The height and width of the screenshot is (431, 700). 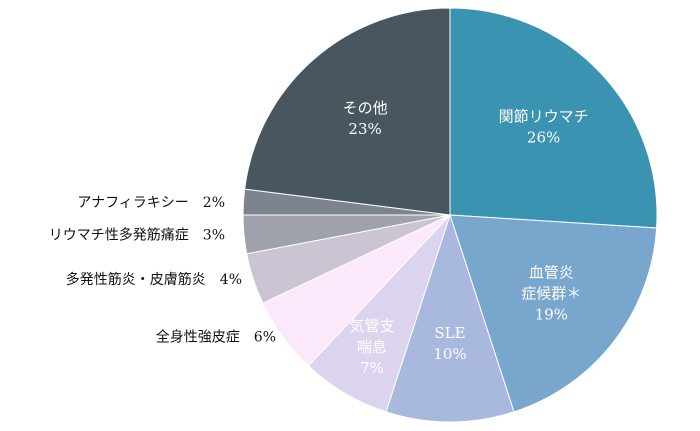 What do you see at coordinates (544, 127) in the screenshot?
I see `slice-label: 関節リウマチ 26%` at bounding box center [544, 127].